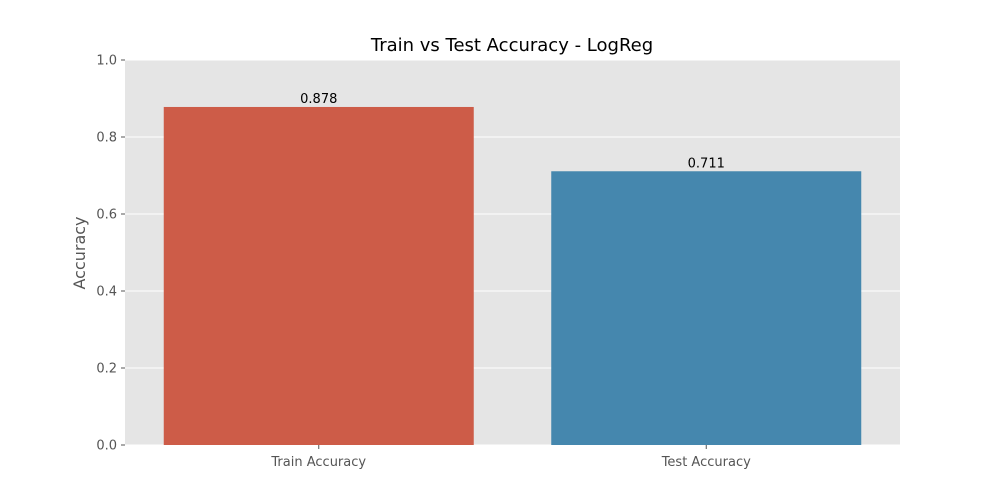 The height and width of the screenshot is (500, 1000). What do you see at coordinates (318, 462) in the screenshot?
I see `x-tick-label: Train Accuracy` at bounding box center [318, 462].